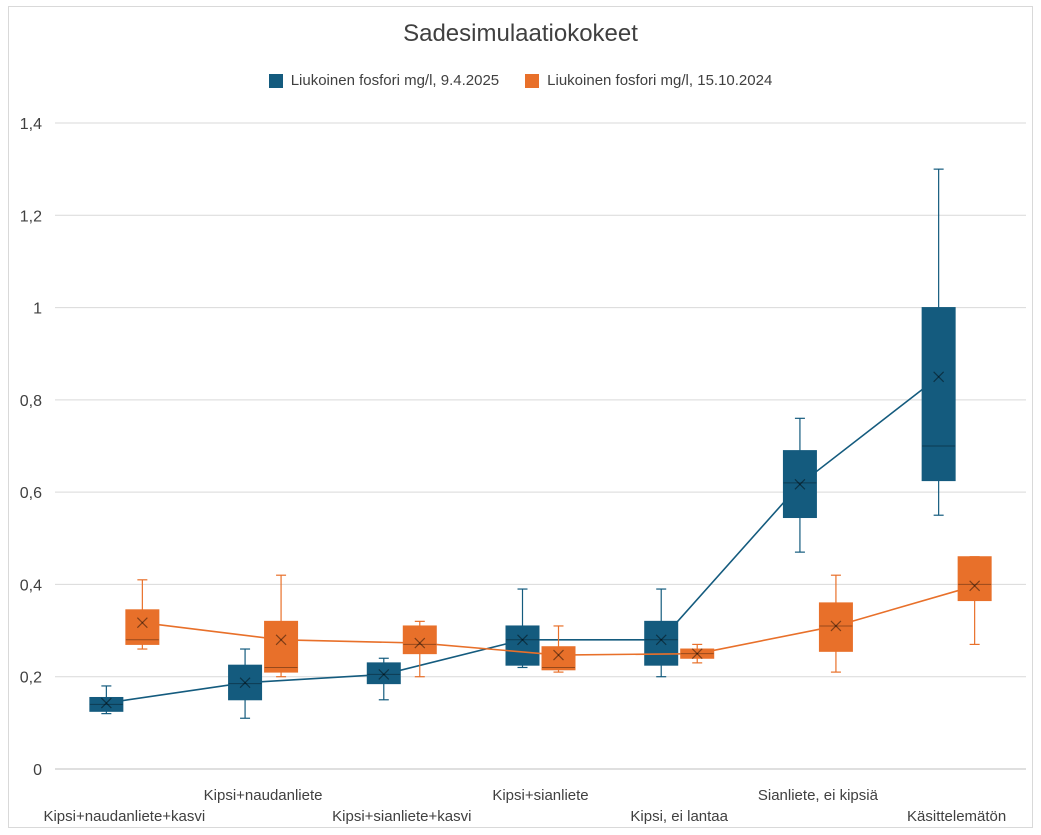 This screenshot has width=1041, height=835. Describe the element at coordinates (956, 816) in the screenshot. I see `x-category-label: Käsittelemätön` at that location.